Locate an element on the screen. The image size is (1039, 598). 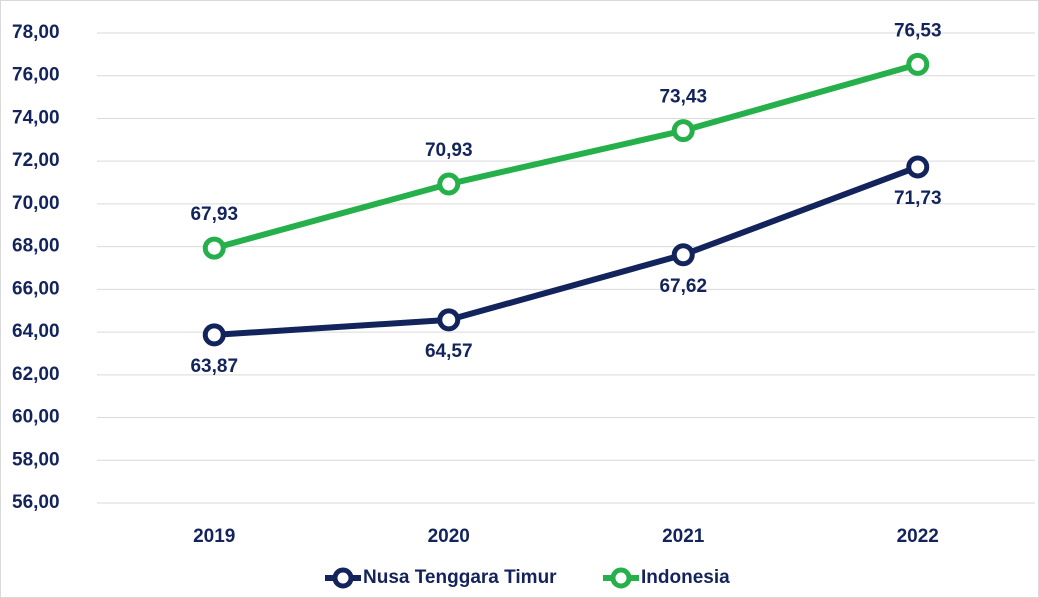
x-tick-label: 2020 is located at coordinates (449, 536).